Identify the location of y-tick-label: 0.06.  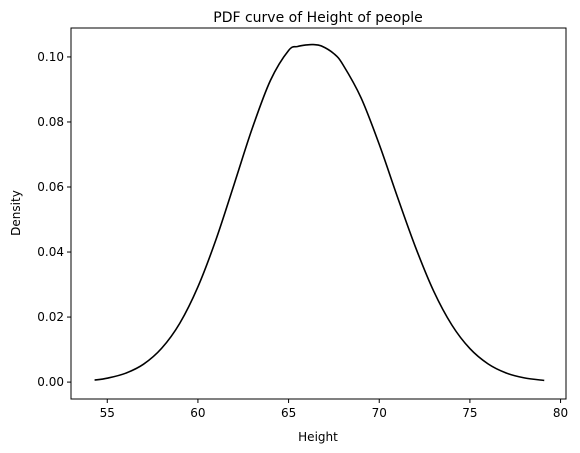
(50, 187).